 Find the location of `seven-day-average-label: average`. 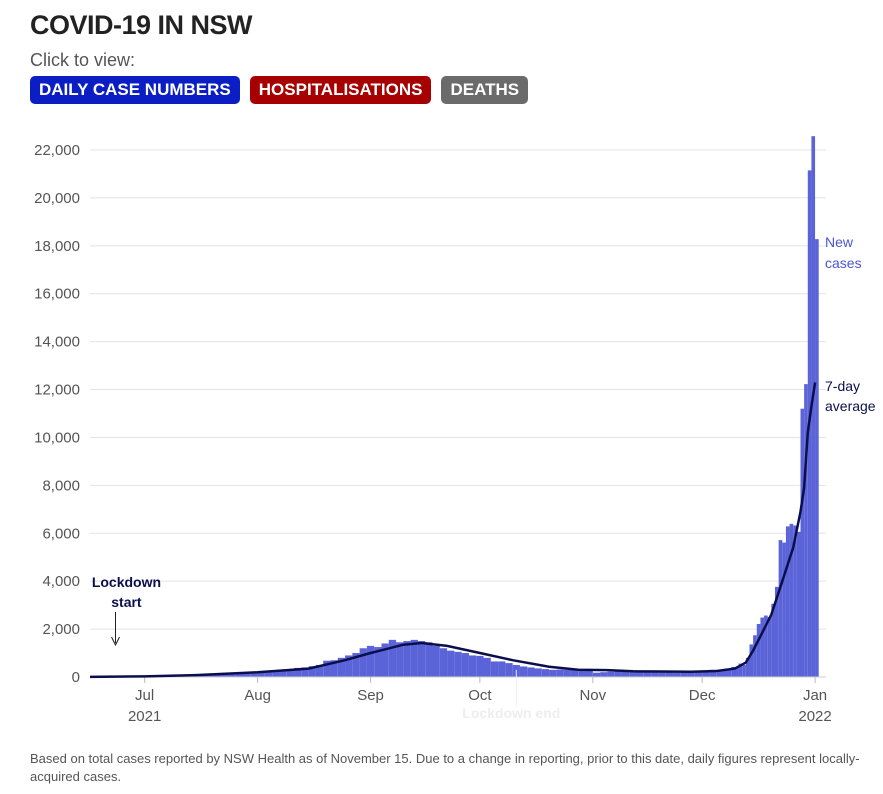

seven-day-average-label: average is located at coordinates (850, 406).